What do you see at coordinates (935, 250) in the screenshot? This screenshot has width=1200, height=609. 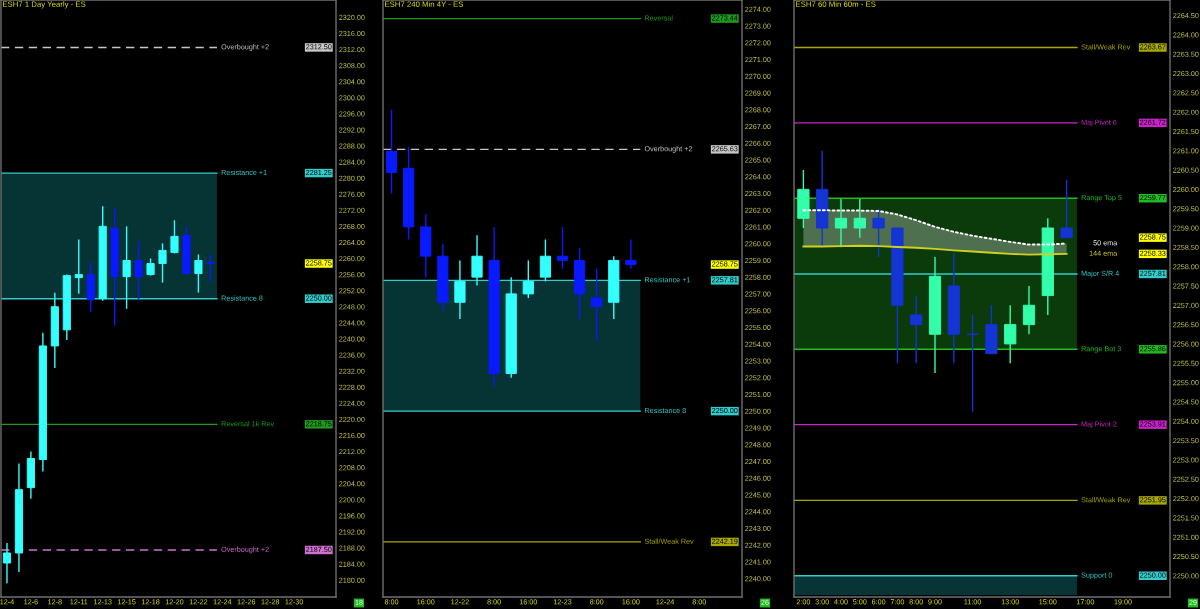 I see `line-series` at bounding box center [935, 250].